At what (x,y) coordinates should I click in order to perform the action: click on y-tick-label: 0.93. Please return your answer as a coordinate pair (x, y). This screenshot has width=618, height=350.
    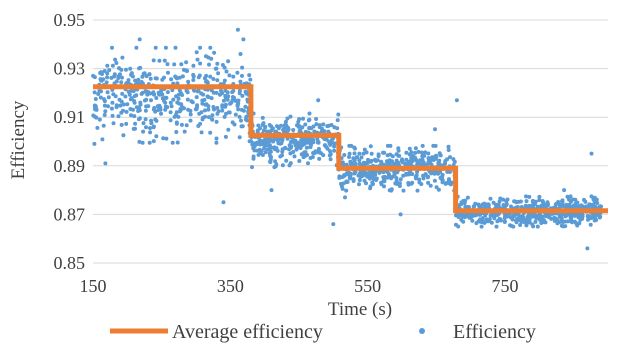
    Looking at the image, I should click on (70, 69).